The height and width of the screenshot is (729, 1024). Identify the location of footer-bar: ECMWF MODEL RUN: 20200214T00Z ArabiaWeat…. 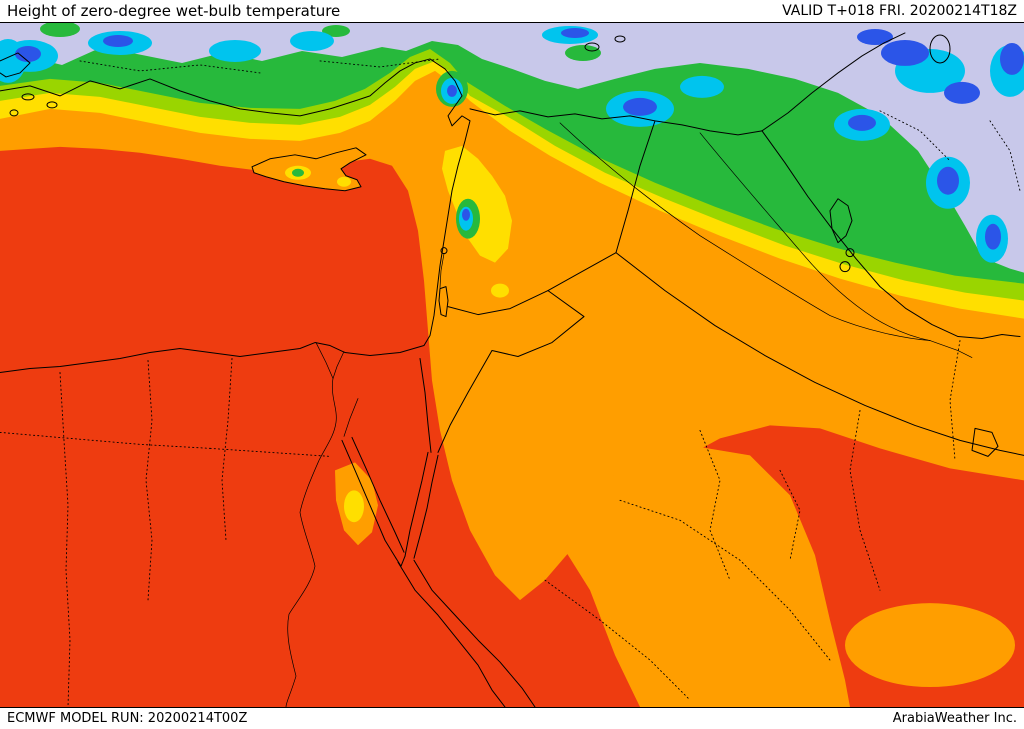
(512, 718).